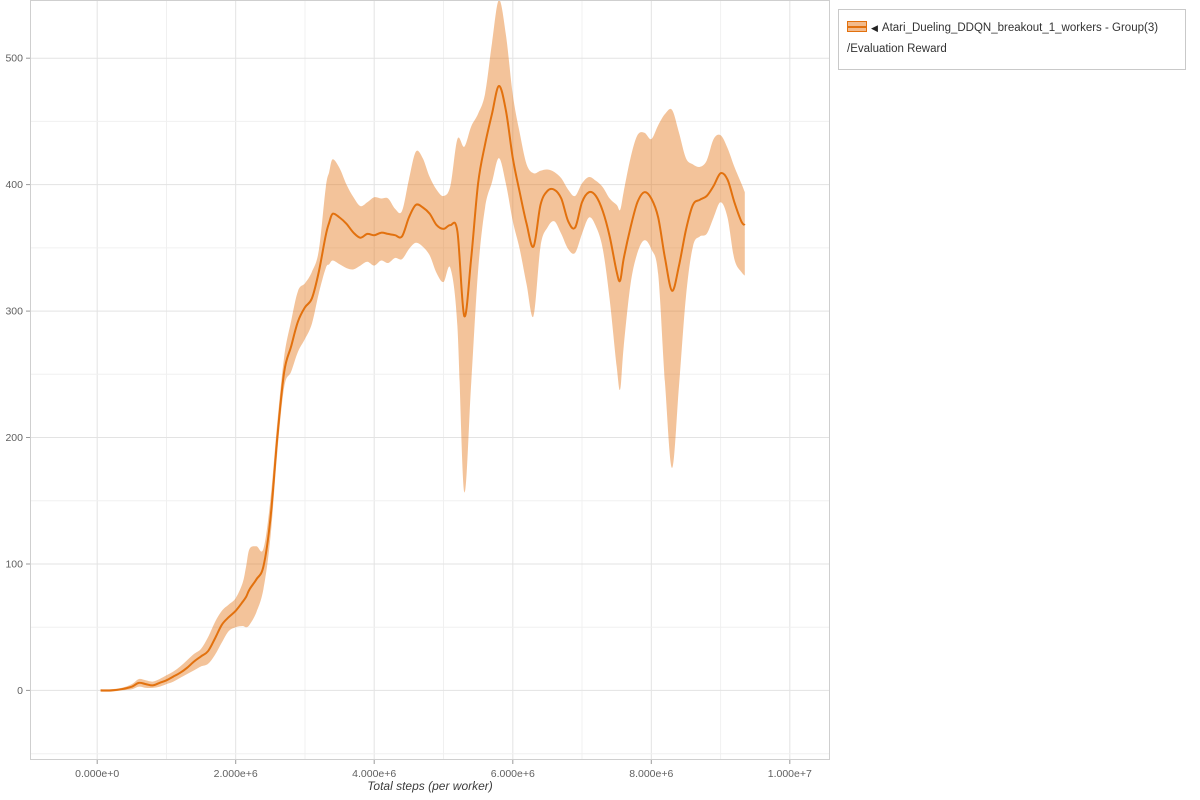 This screenshot has width=1200, height=800. What do you see at coordinates (897, 49) in the screenshot?
I see `legend-metric-name: /Evaluation Reward` at bounding box center [897, 49].